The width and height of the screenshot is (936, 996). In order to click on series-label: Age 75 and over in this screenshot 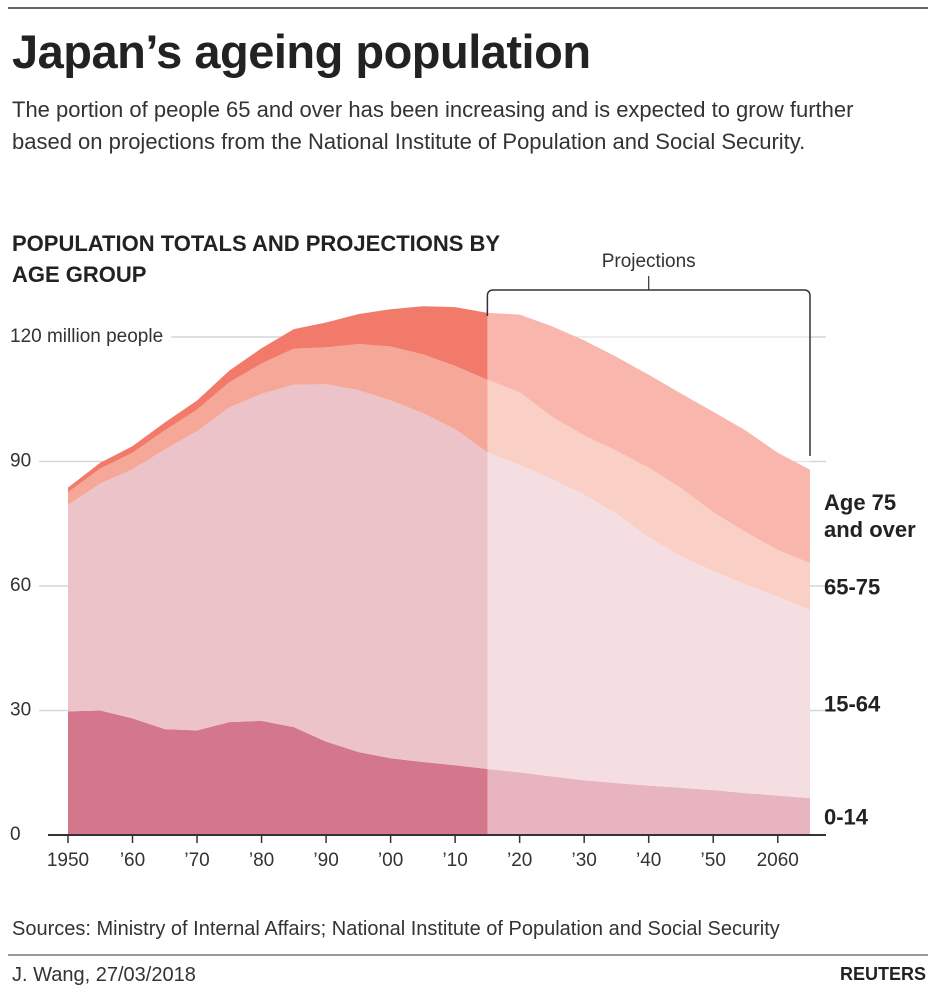, I will do `click(870, 516)`.